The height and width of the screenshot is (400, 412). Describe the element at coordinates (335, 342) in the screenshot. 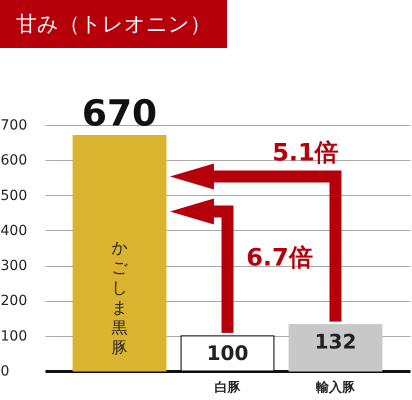

I see `data-label: 132` at that location.